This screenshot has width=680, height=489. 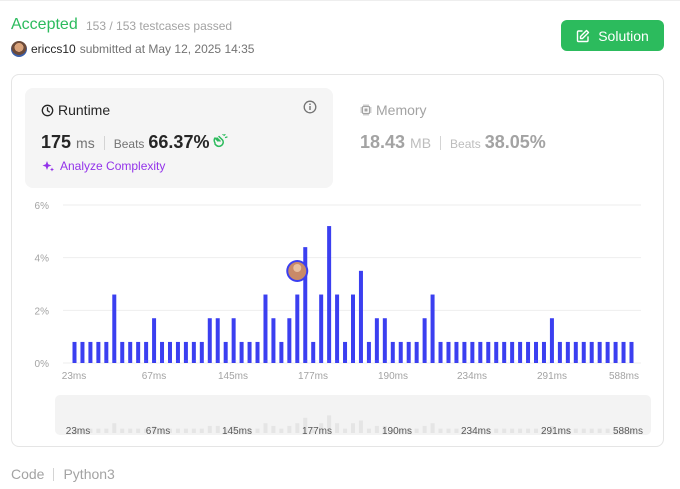 What do you see at coordinates (401, 110) in the screenshot?
I see `memory-title-label: Memory` at bounding box center [401, 110].